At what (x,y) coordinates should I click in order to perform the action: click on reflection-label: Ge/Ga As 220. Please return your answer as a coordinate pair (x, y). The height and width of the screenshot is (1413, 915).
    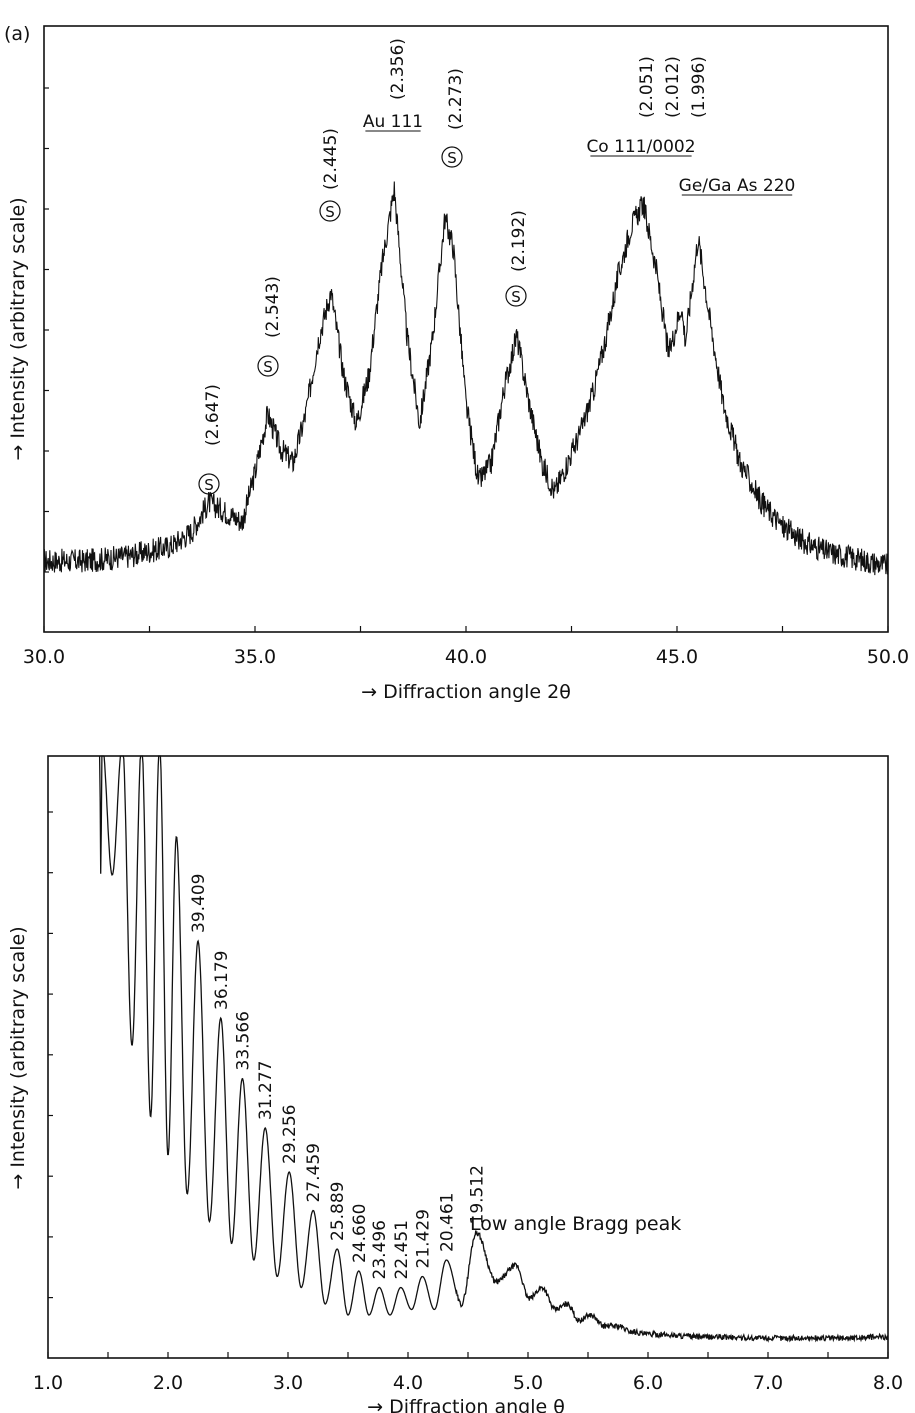
    Looking at the image, I should click on (737, 186).